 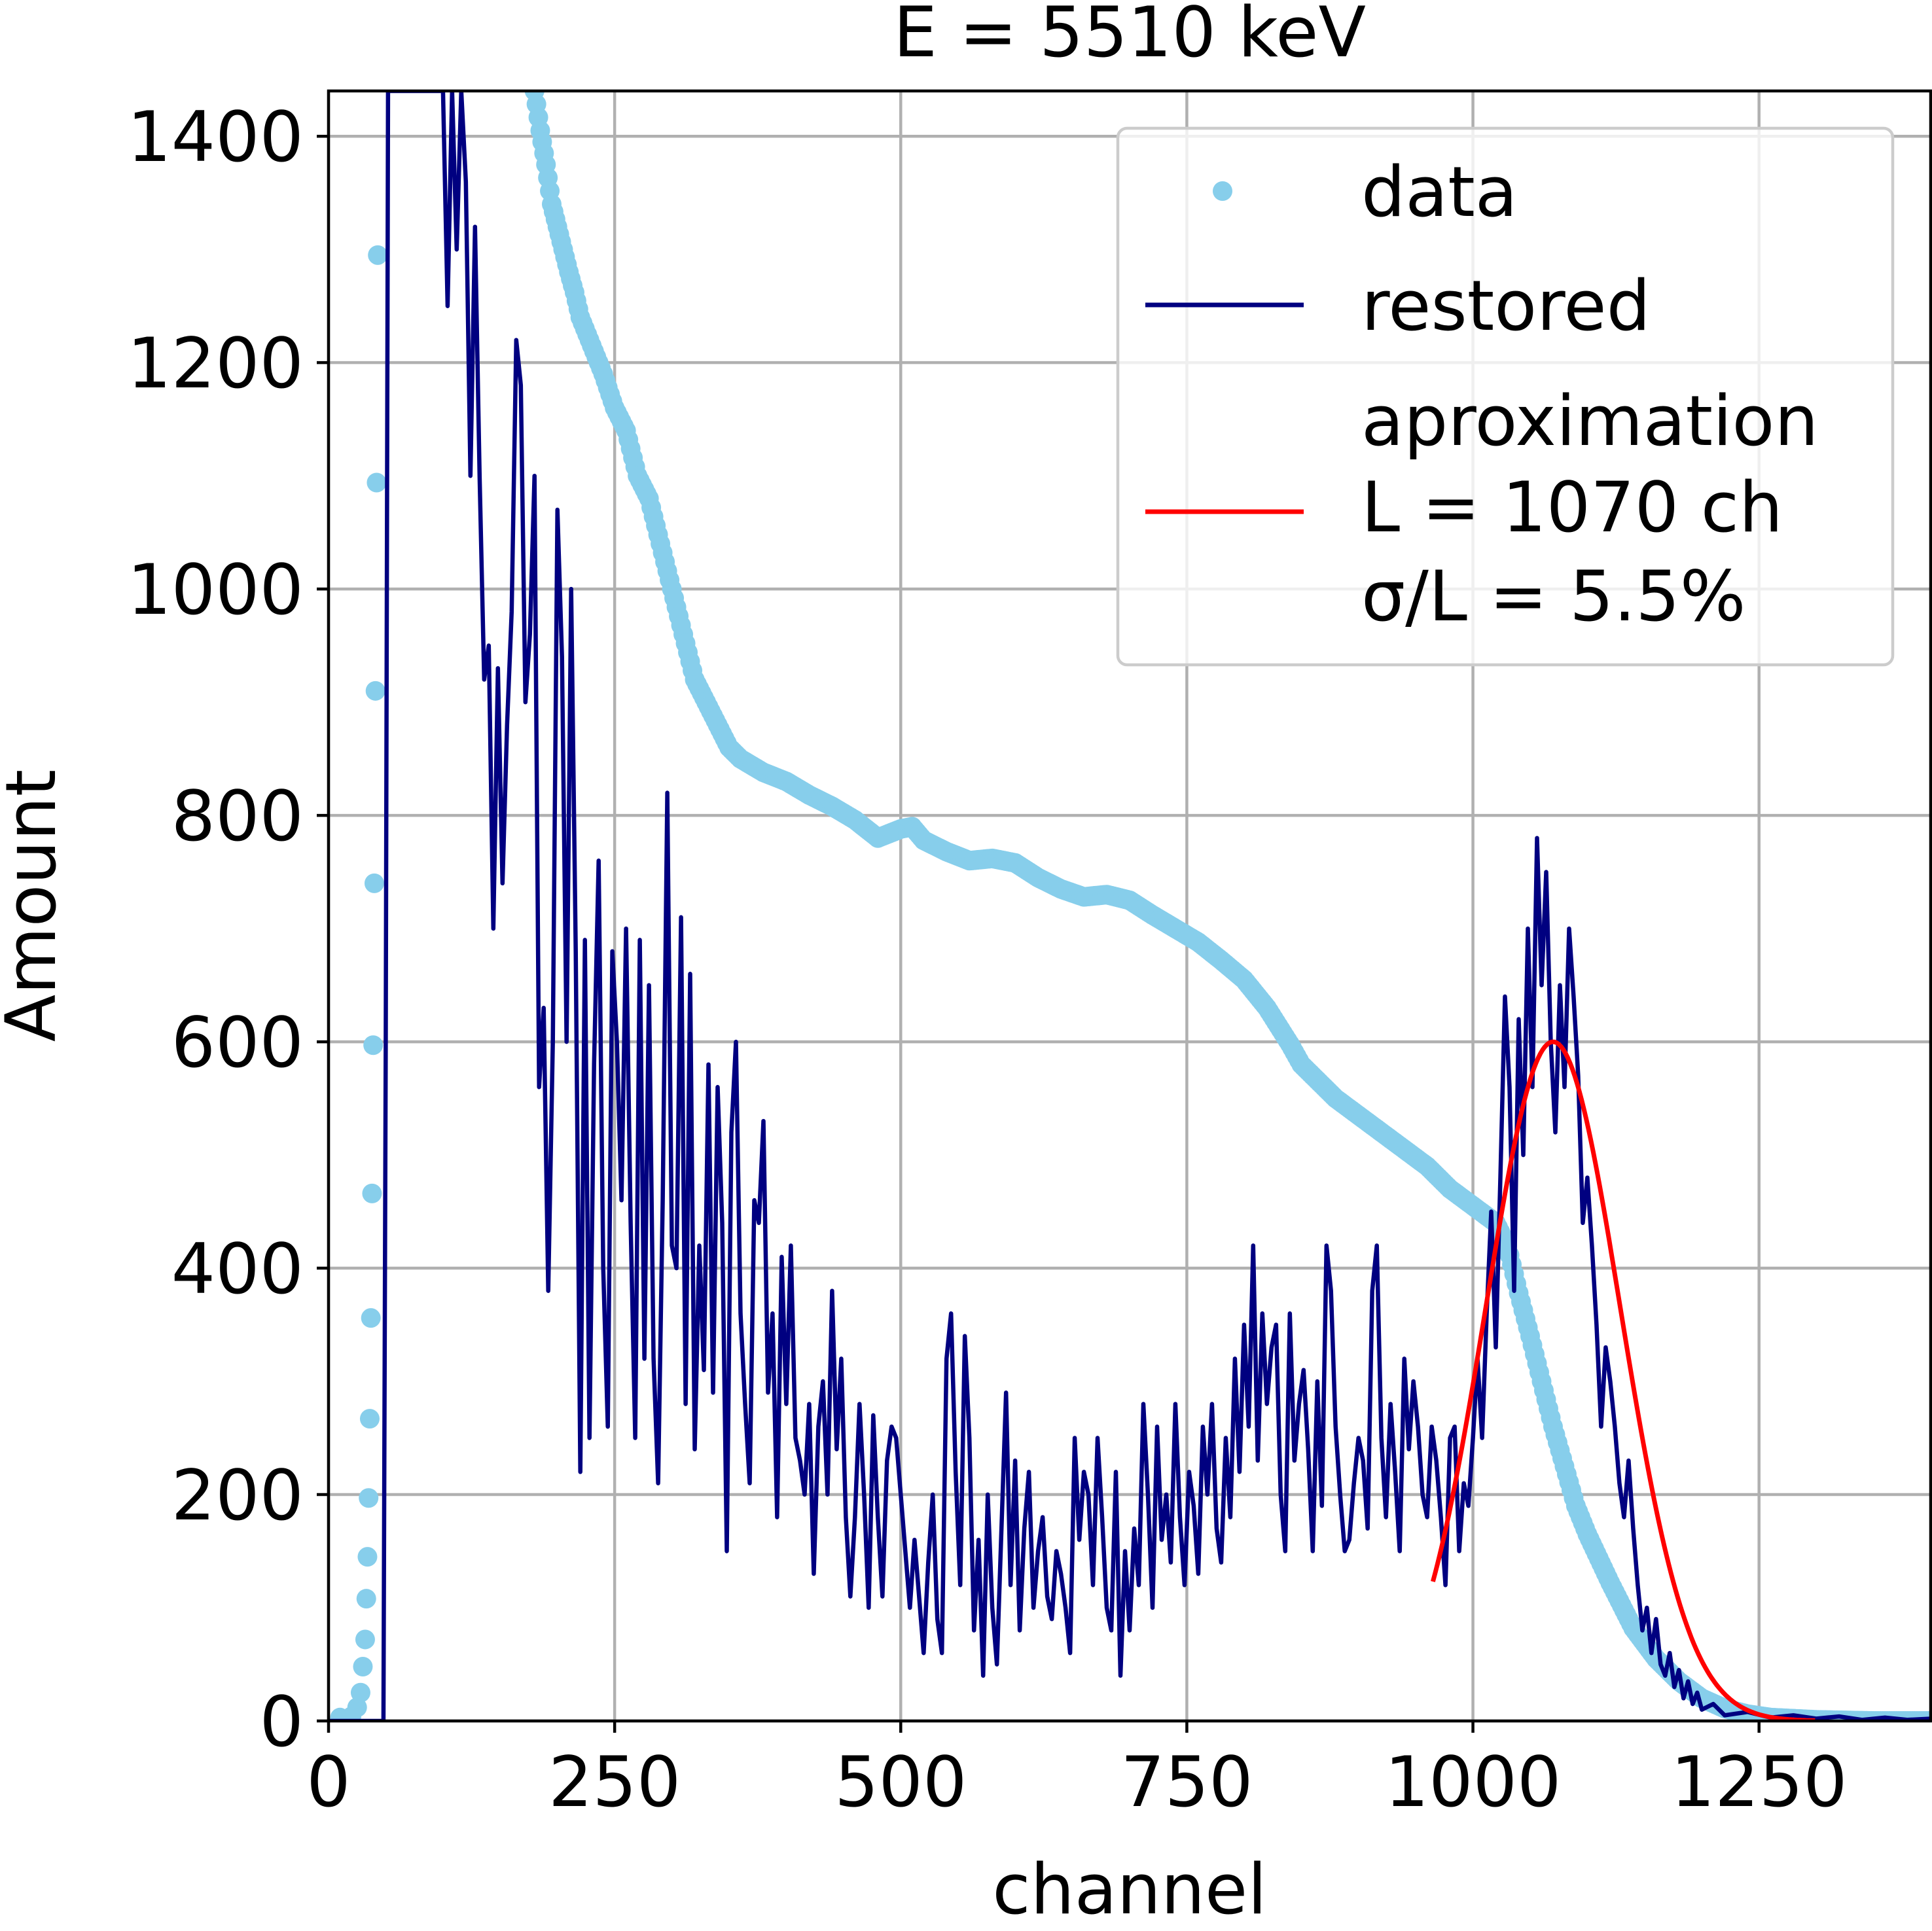 What do you see at coordinates (237, 1042) in the screenshot?
I see `y-tick-label: 600` at bounding box center [237, 1042].